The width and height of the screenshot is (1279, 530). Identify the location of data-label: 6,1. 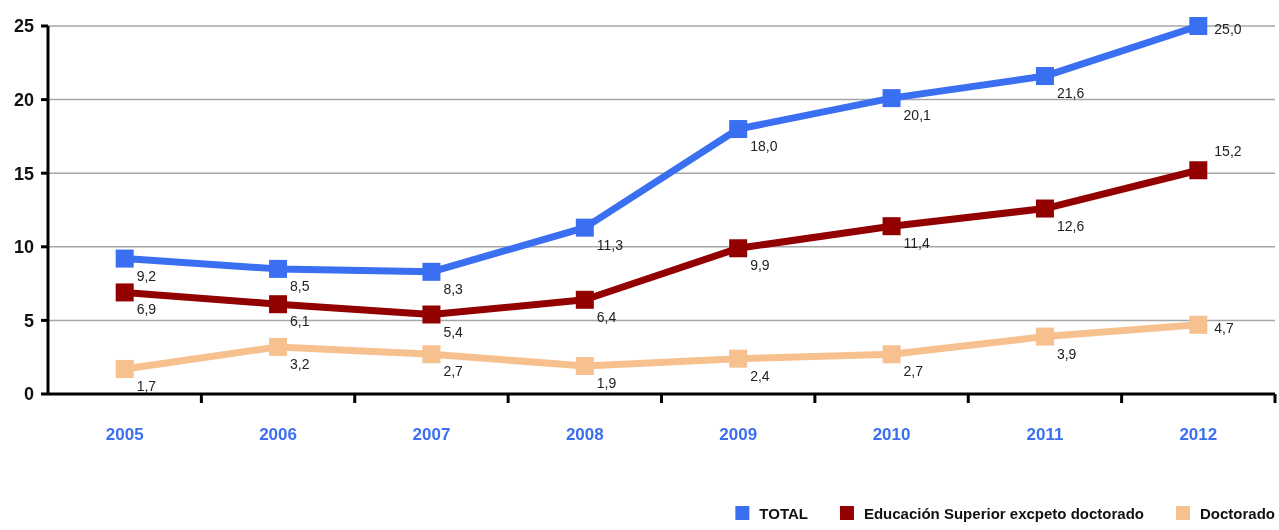
(300, 321).